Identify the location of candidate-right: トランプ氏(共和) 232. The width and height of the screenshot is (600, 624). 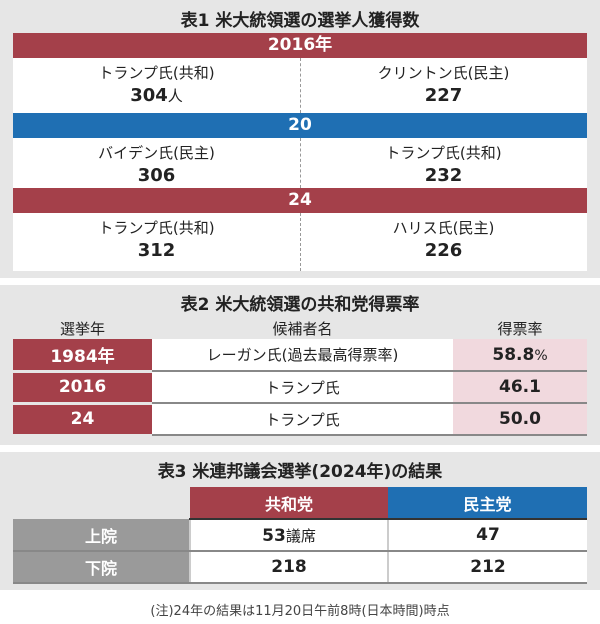
(443, 162).